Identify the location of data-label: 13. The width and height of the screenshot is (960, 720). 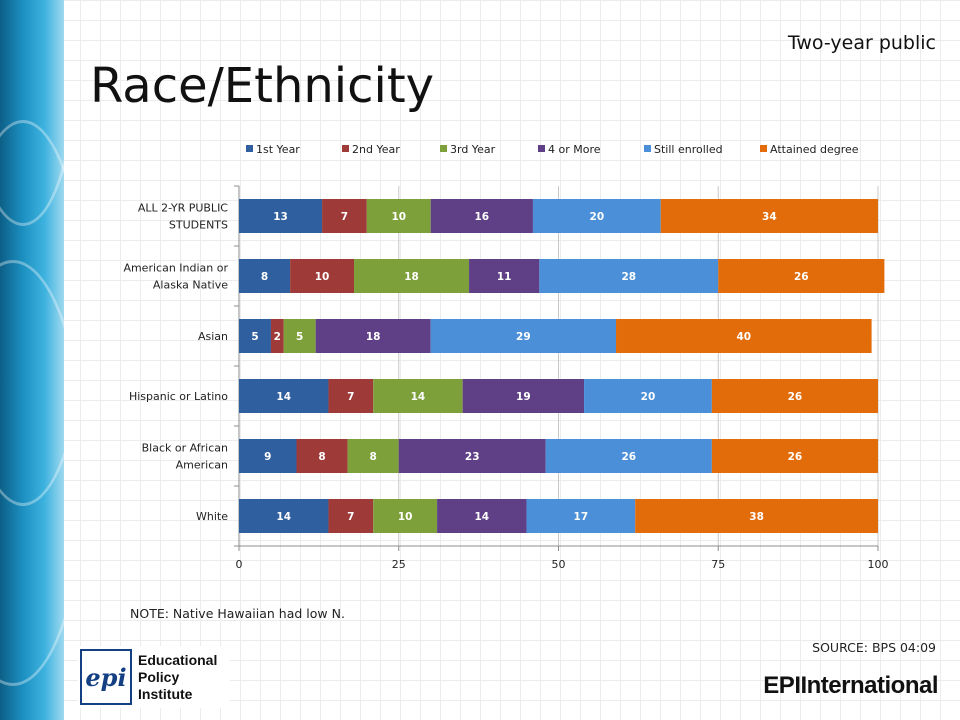
(280, 217).